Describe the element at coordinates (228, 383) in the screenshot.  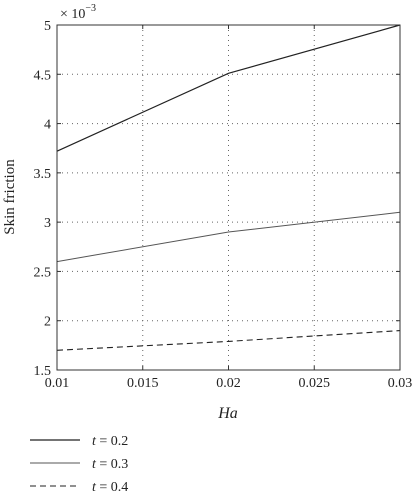
I see `x-tick-label: 0.02` at that location.